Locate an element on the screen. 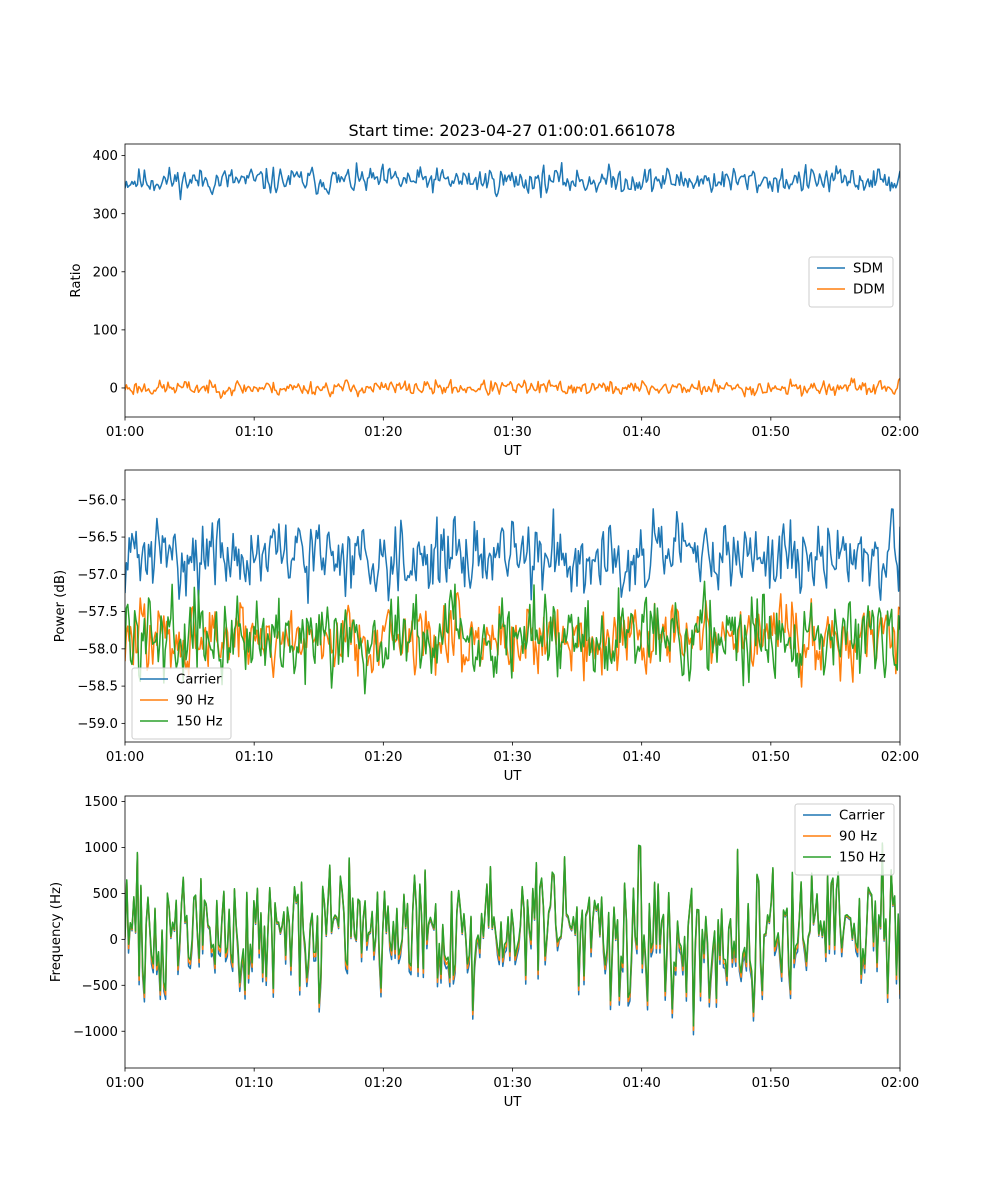 The width and height of the screenshot is (1000, 1200). legend-entry: SDM is located at coordinates (868, 269).